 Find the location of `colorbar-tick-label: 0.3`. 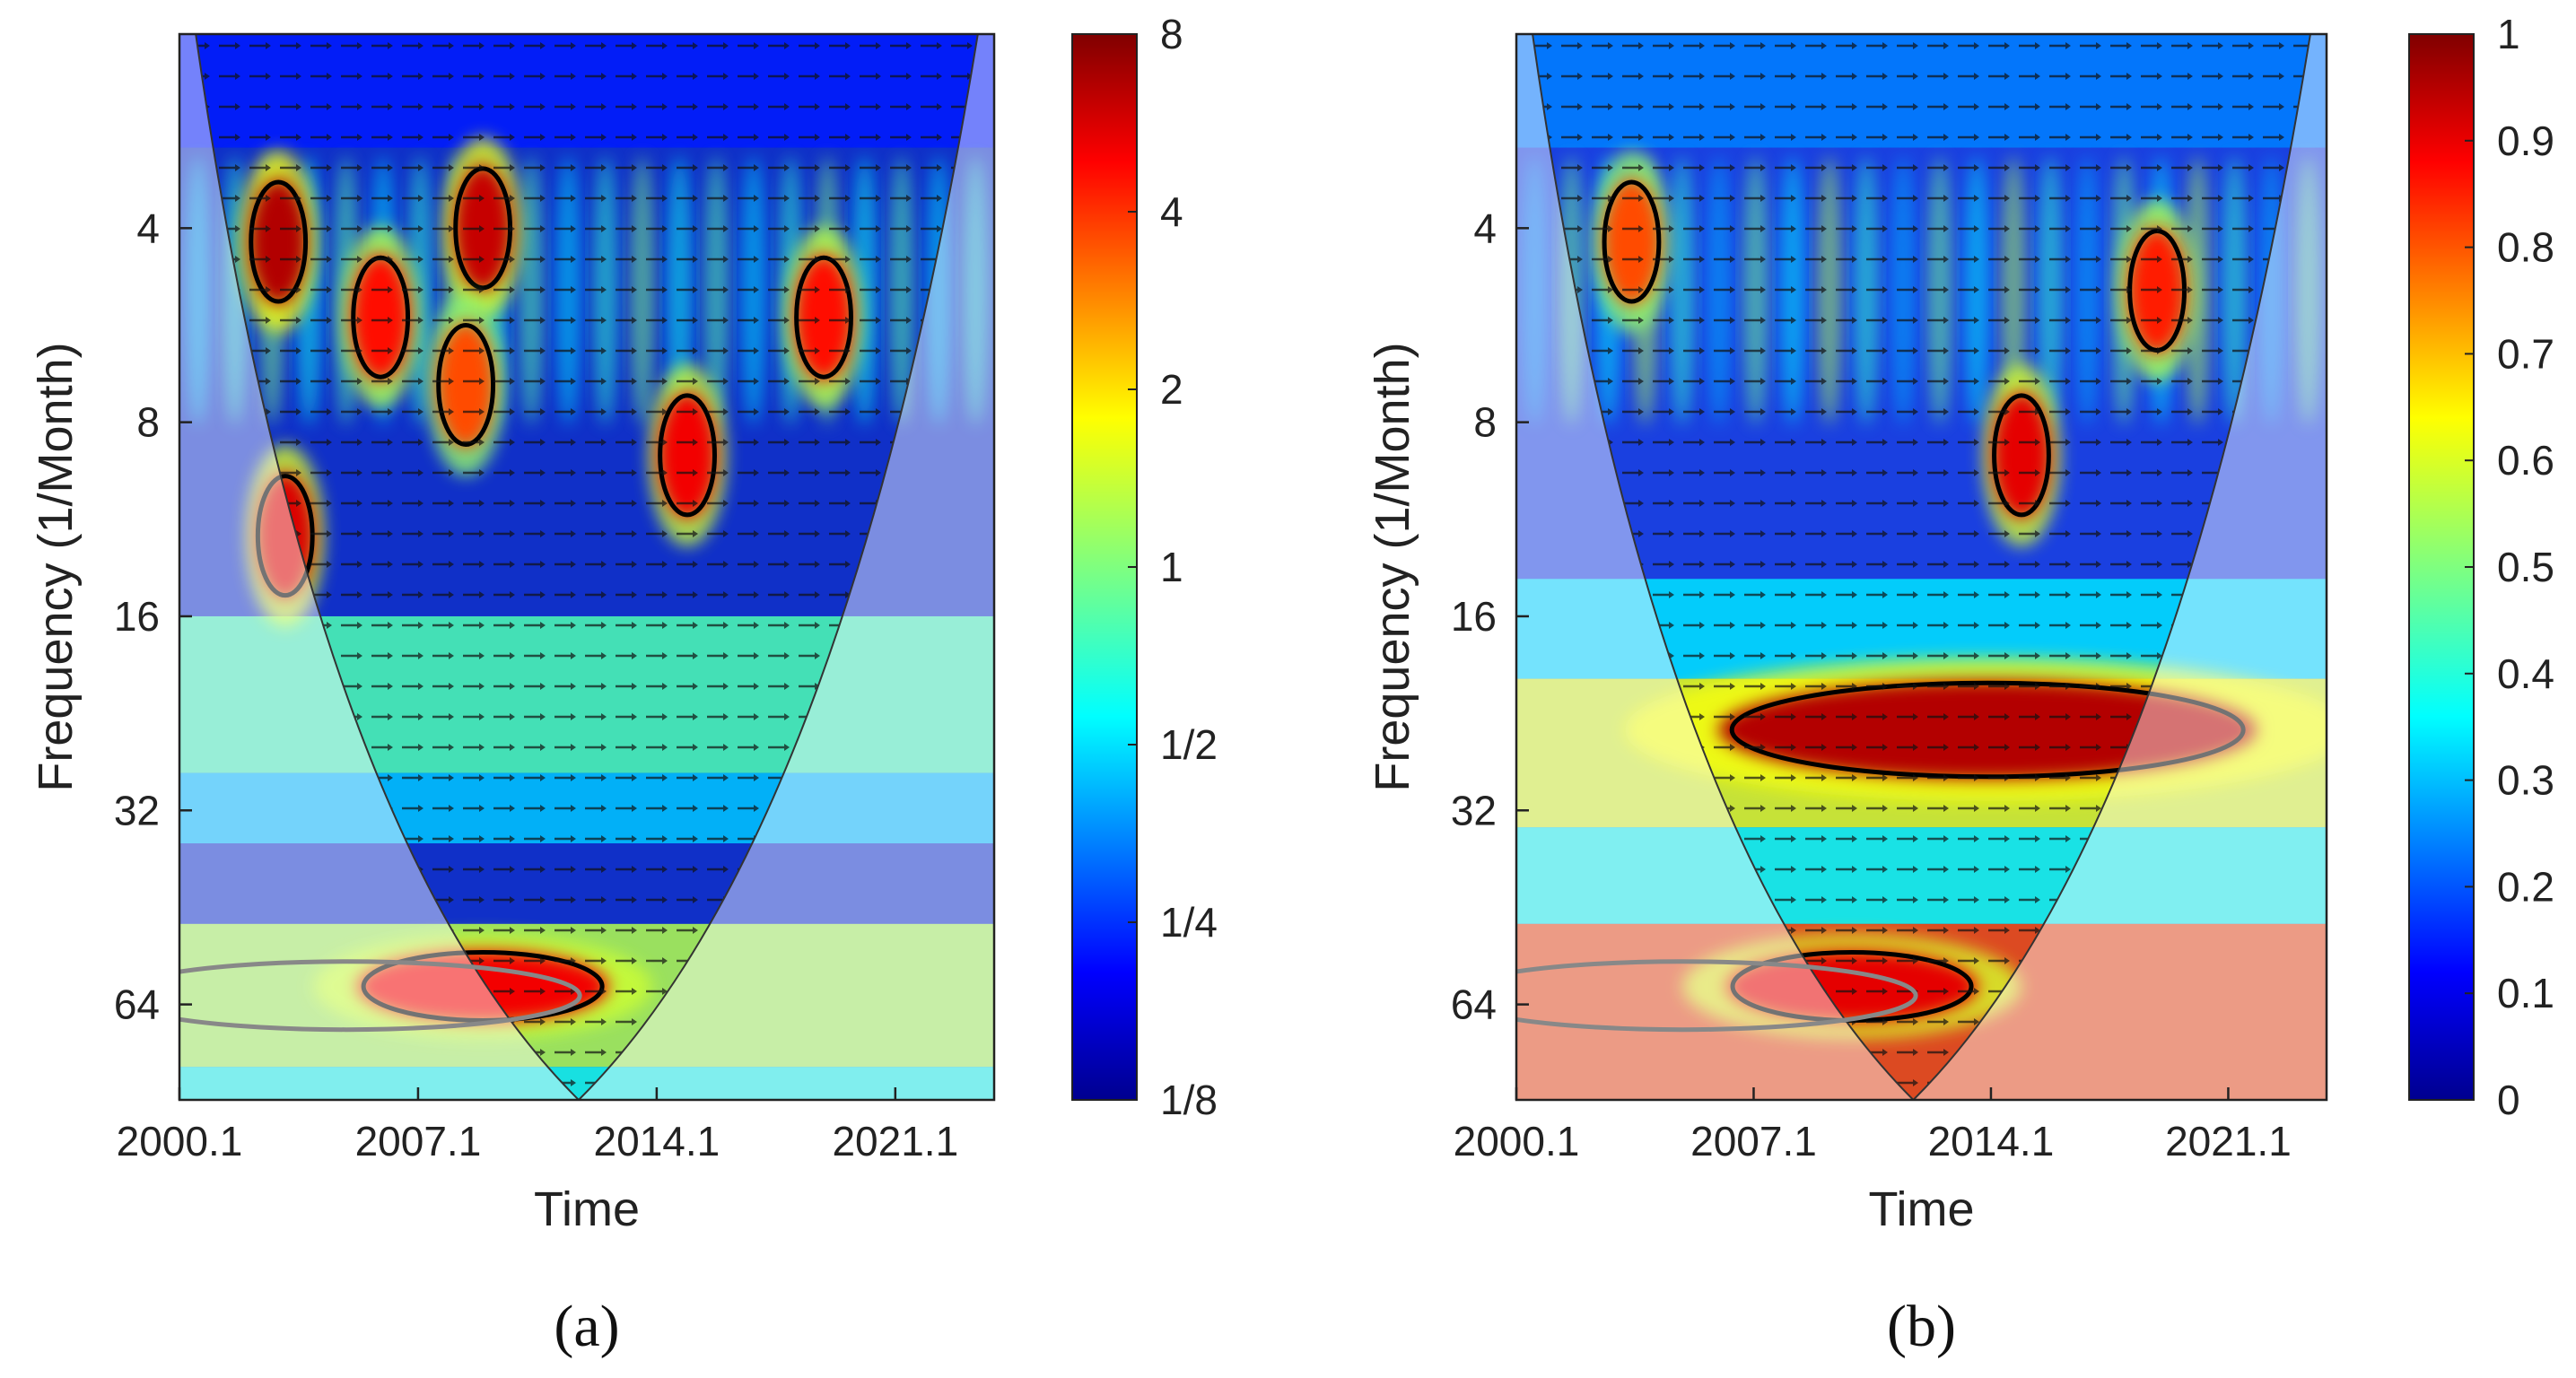

colorbar-tick-label: 0.3 is located at coordinates (2526, 780).